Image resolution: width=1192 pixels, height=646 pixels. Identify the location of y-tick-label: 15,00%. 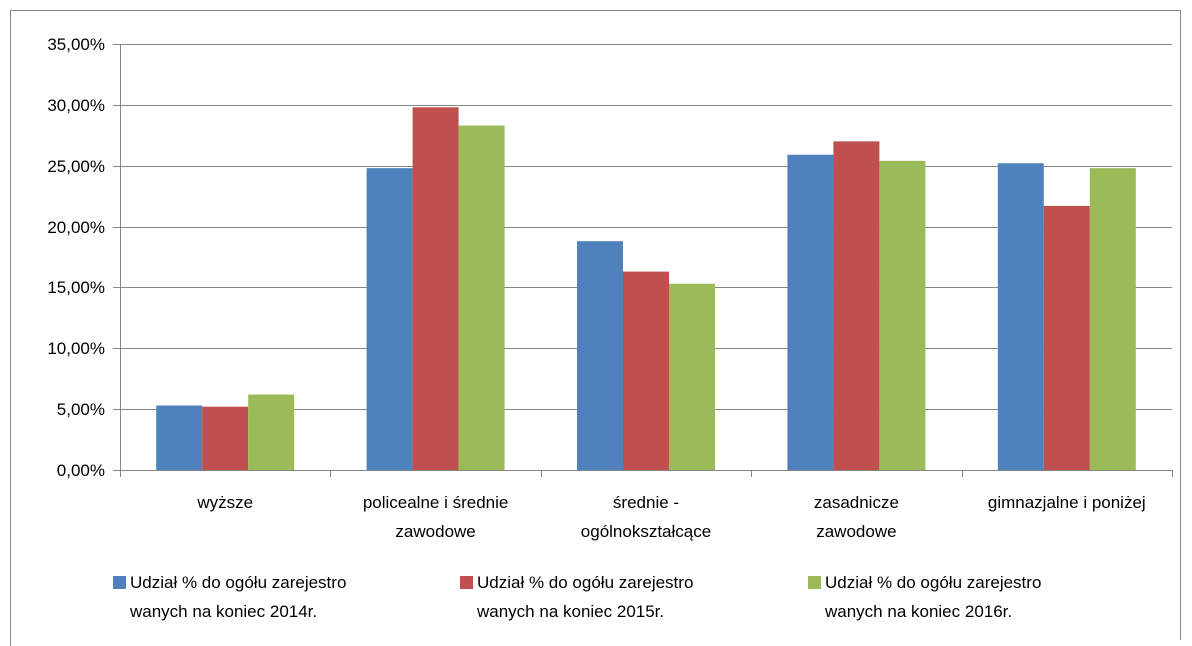
(76, 287).